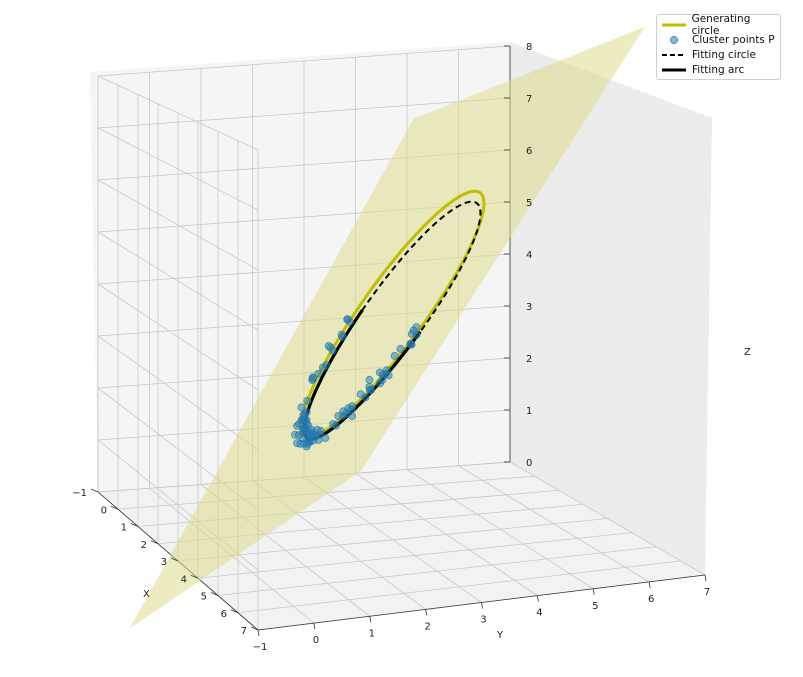  I want to click on y-tick-label: −1, so click(260, 647).